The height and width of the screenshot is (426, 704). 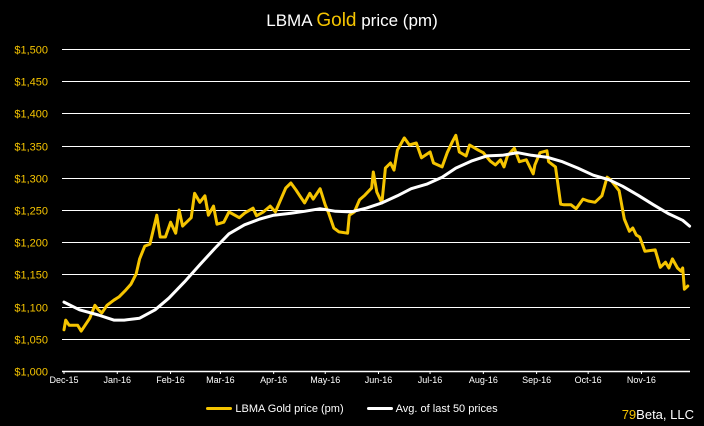 What do you see at coordinates (170, 380) in the screenshot?
I see `x-tick-label: Feb-16` at bounding box center [170, 380].